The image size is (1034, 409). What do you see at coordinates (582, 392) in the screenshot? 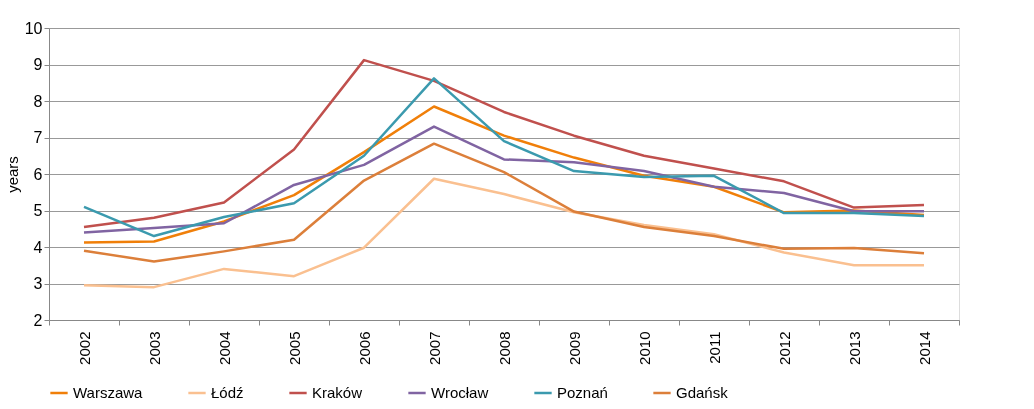
I see `legend-label: Poznań` at bounding box center [582, 392].